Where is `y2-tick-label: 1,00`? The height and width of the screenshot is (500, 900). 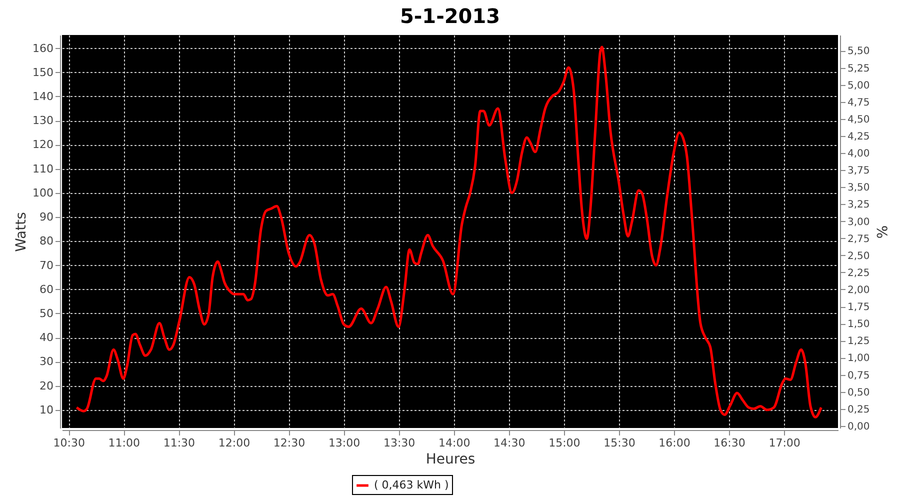 y2-tick-label: 1,00 is located at coordinates (859, 358).